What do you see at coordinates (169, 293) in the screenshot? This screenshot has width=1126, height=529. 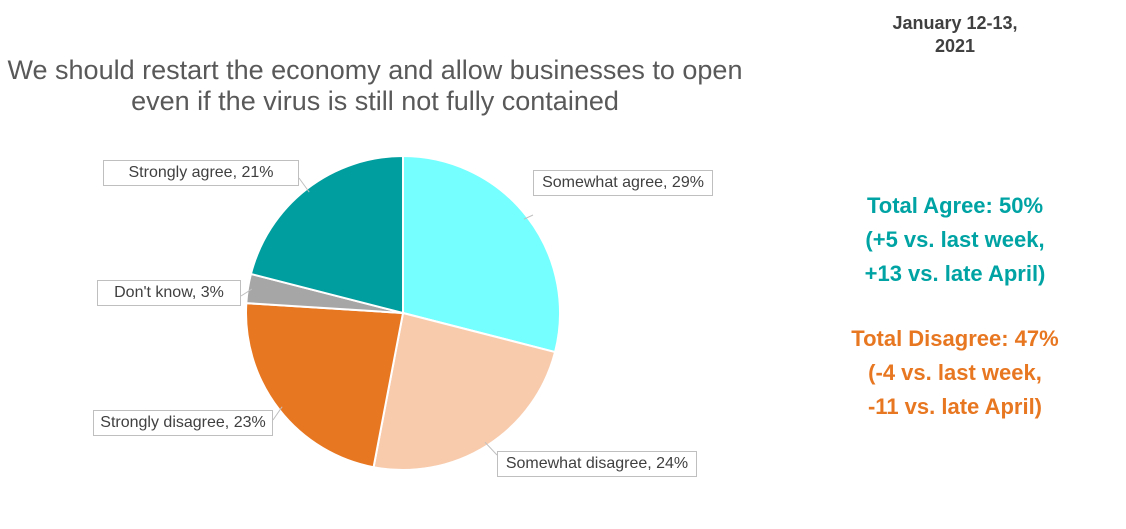 I see `data-label: Don't know, 3%` at bounding box center [169, 293].